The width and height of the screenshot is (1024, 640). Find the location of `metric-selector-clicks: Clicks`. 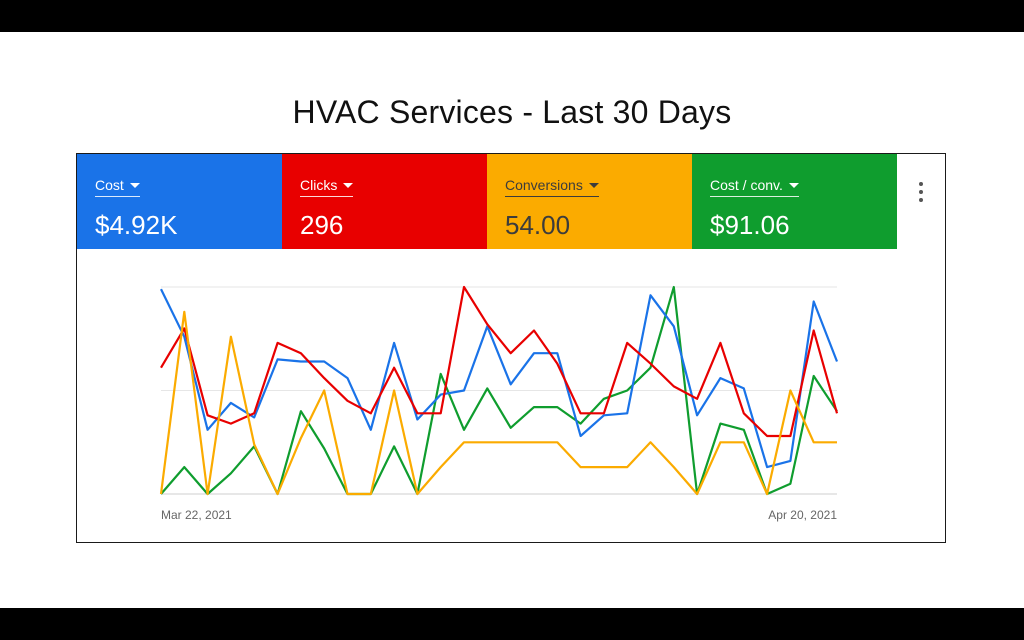

metric-selector-clicks: Clicks is located at coordinates (327, 187).